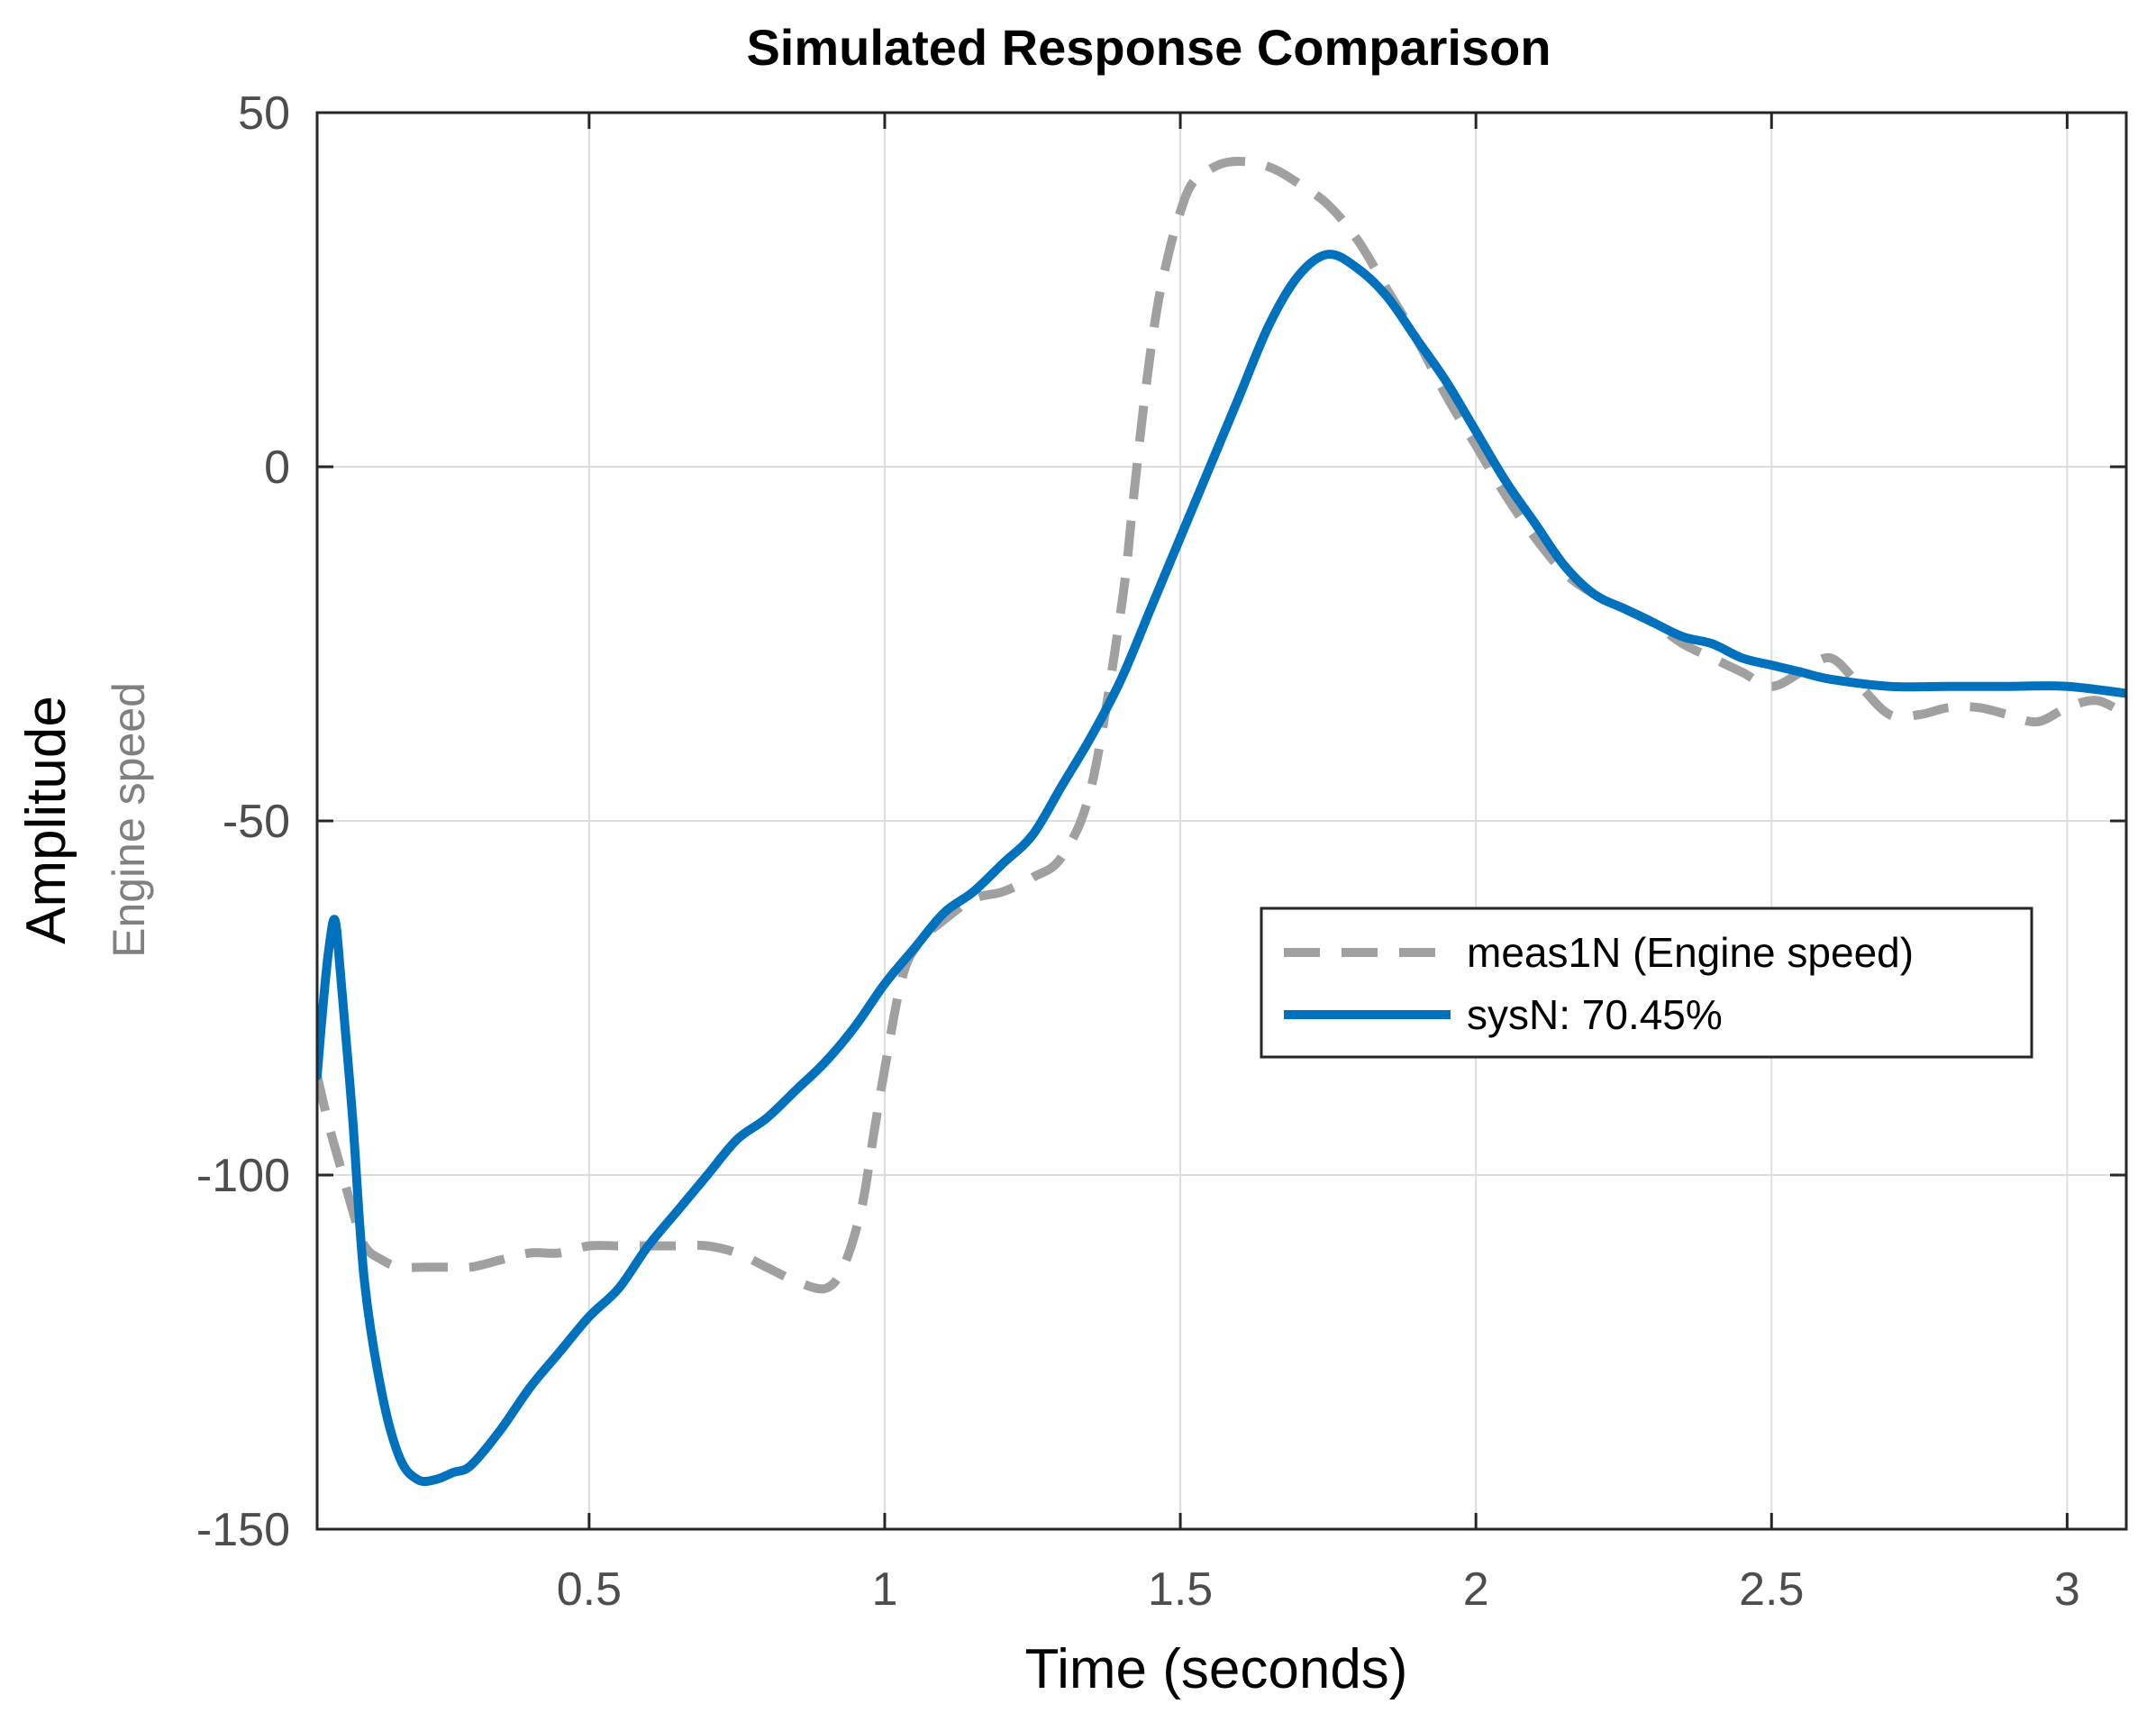 This screenshot has height=1713, width=2156. What do you see at coordinates (1771, 1589) in the screenshot?
I see `x-tick-label: 2.5` at bounding box center [1771, 1589].